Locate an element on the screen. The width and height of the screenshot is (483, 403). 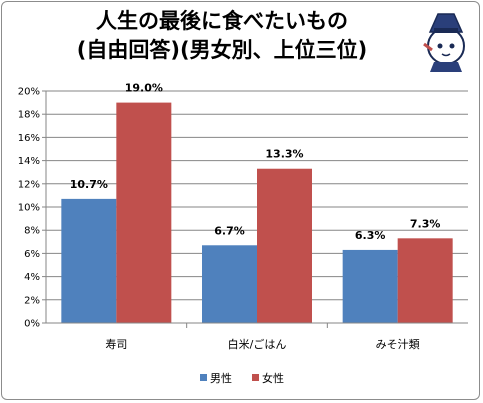
y-tick-label: 0% is located at coordinates (32, 324).